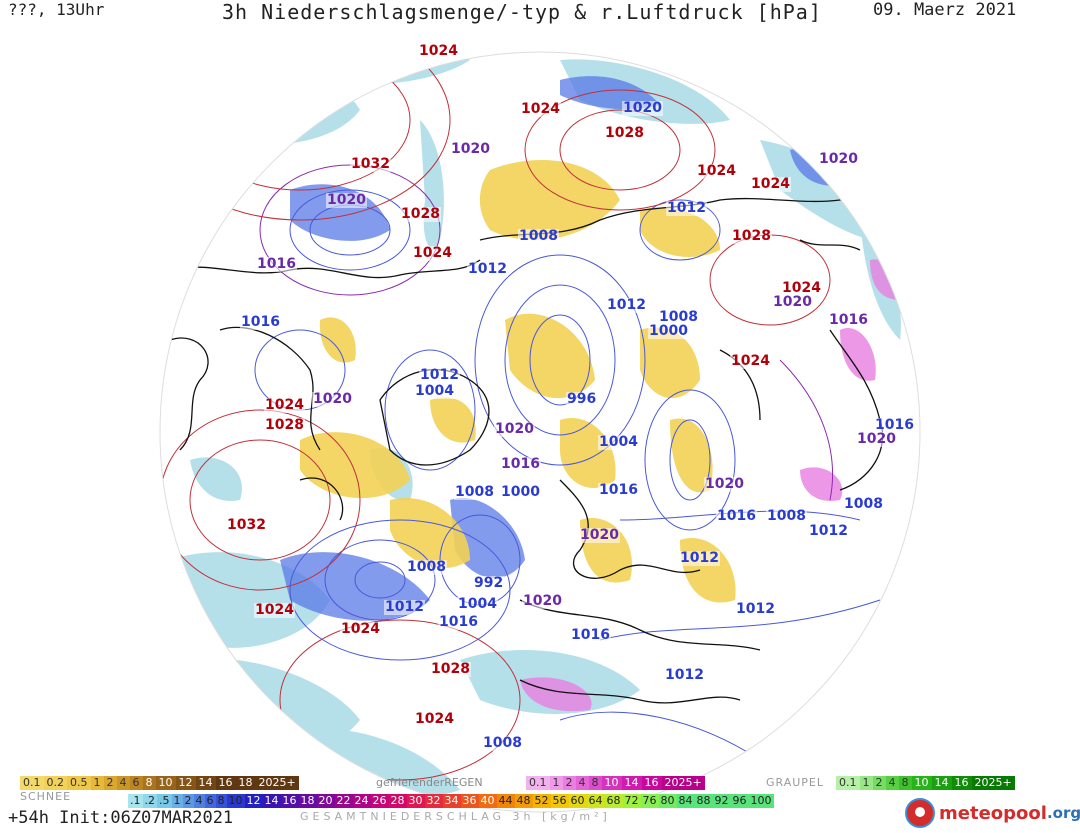  Describe the element at coordinates (631, 801) in the screenshot. I see `legend-total-swatch: 72` at that location.